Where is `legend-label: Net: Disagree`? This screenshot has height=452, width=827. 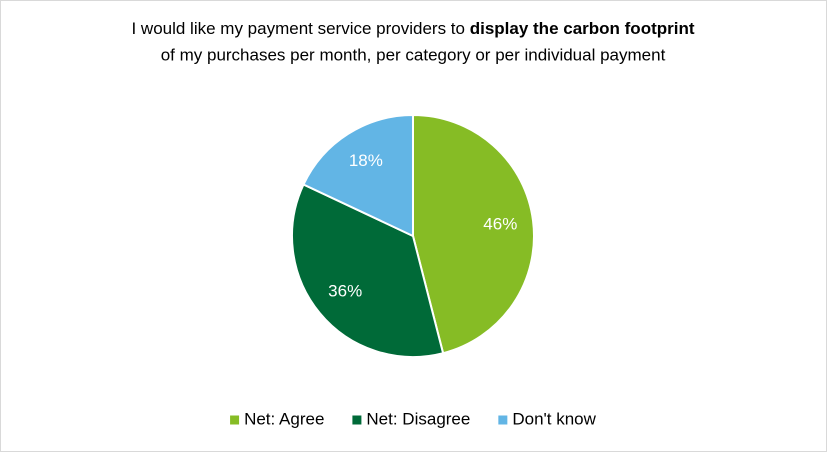 legend-label: Net: Disagree is located at coordinates (418, 418).